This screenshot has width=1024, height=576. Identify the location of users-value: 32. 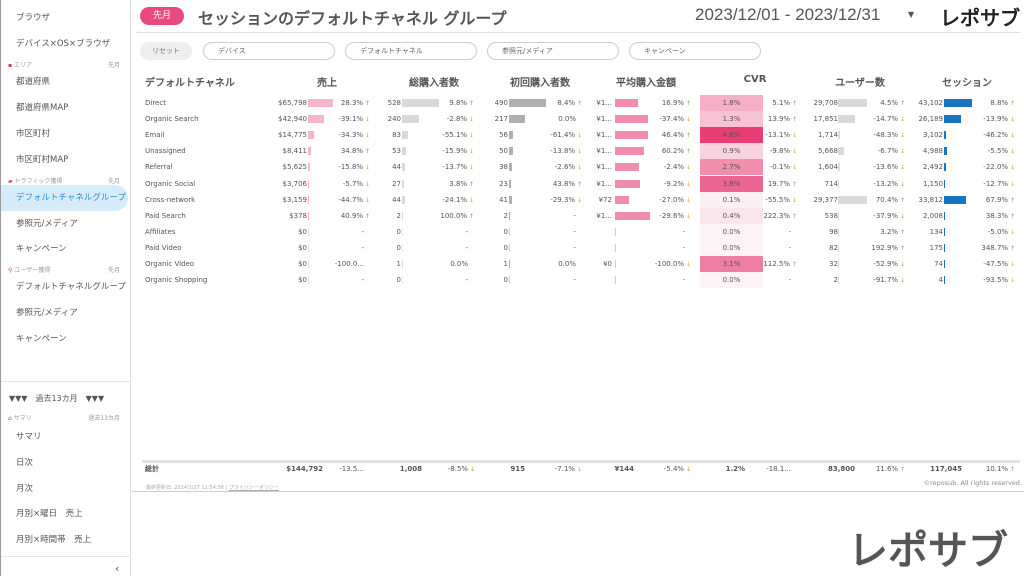
(833, 264).